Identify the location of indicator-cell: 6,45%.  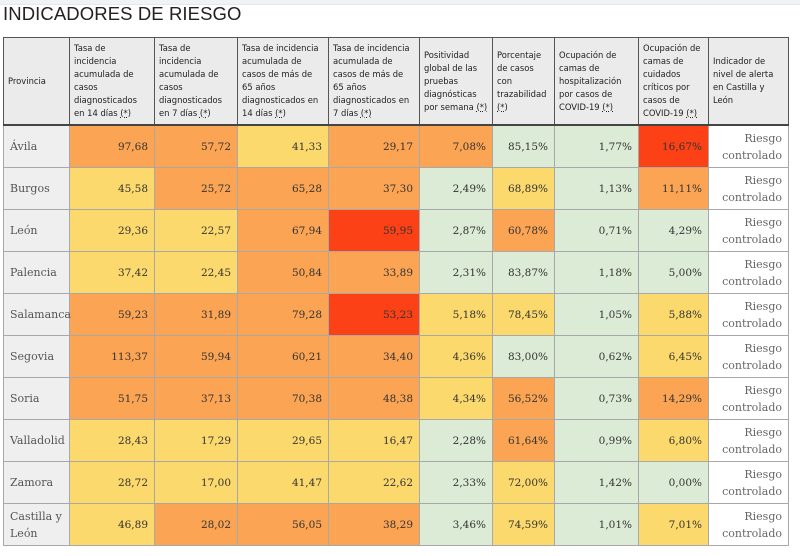
(673, 356).